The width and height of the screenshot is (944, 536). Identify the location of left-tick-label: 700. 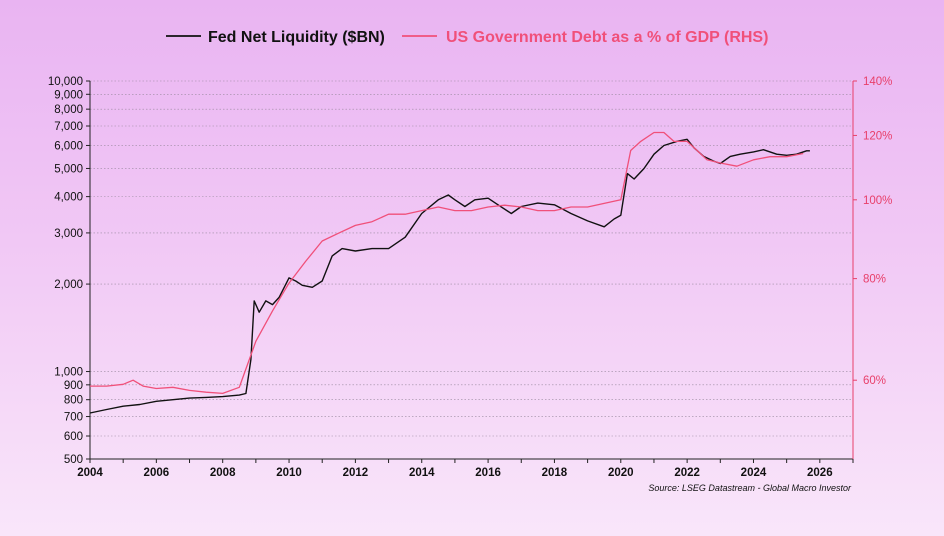
(73, 418).